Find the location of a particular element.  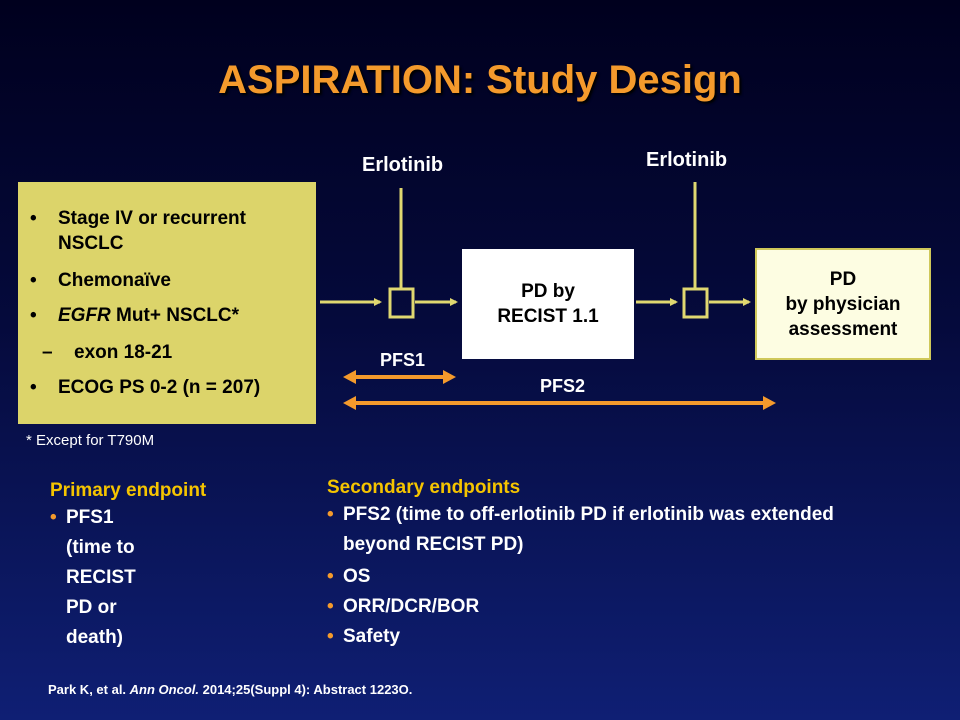

pd-physician-line1: PD is located at coordinates (843, 279).